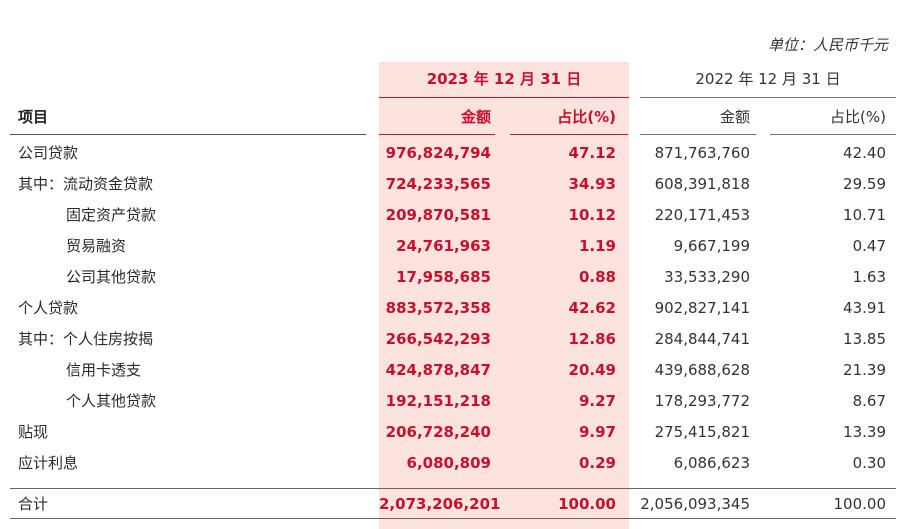 The height and width of the screenshot is (529, 900). I want to click on total-pct-2022: 100.00, so click(860, 504).